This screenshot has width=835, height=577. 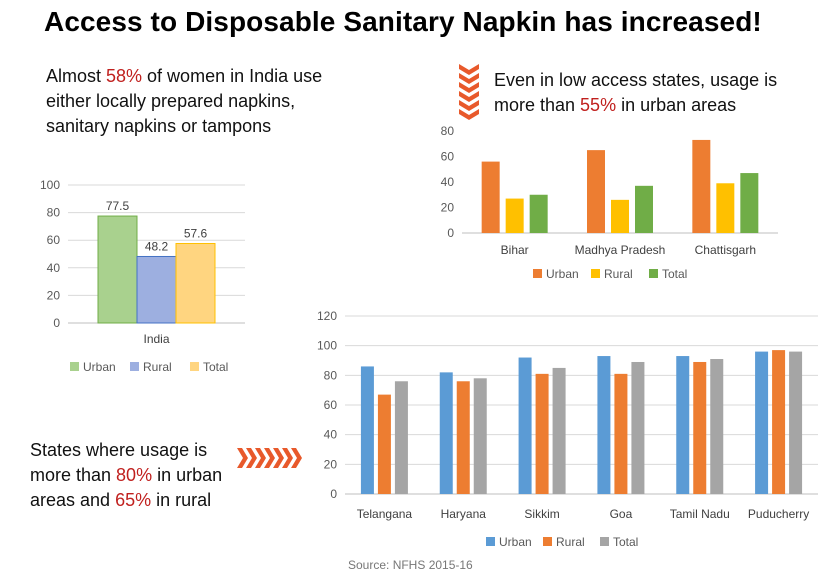 What do you see at coordinates (541, 514) in the screenshot?
I see `x-tick-label: Sikkim` at bounding box center [541, 514].